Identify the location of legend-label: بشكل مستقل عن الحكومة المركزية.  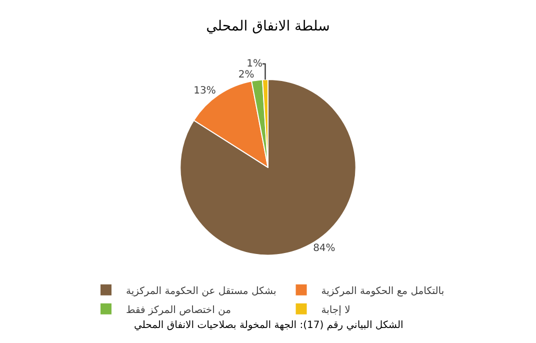
(201, 291).